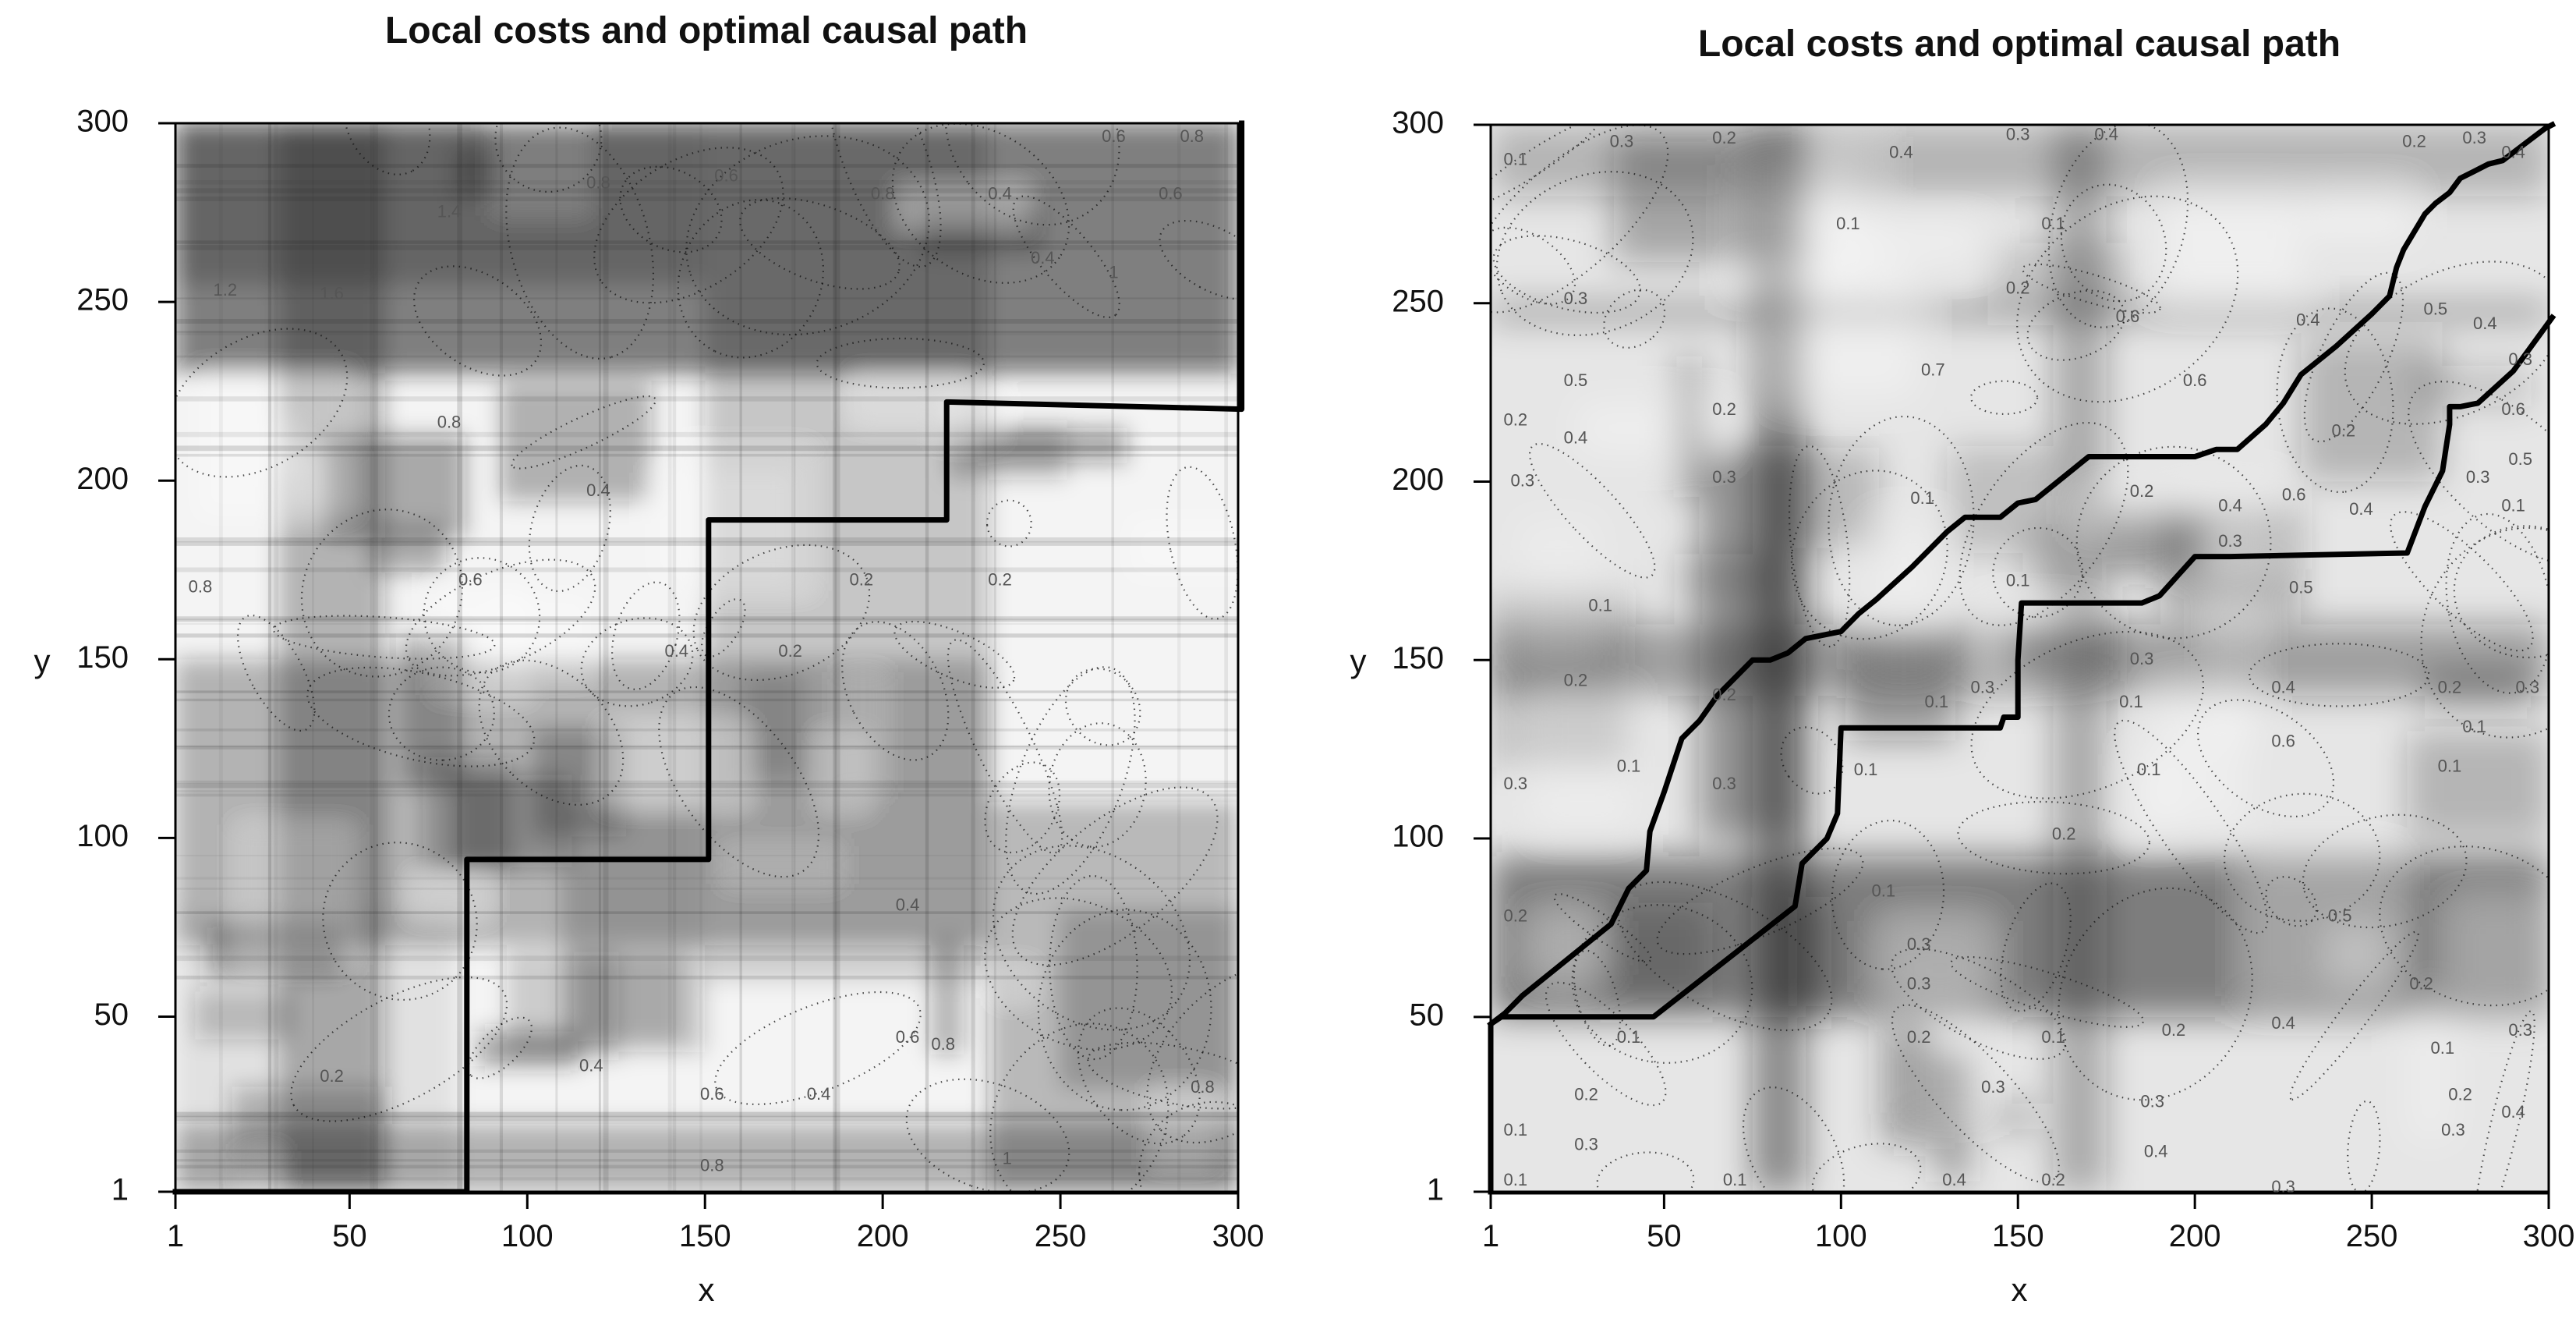 This screenshot has height=1322, width=2576. I want to click on y-tick-label: 300, so click(102, 122).